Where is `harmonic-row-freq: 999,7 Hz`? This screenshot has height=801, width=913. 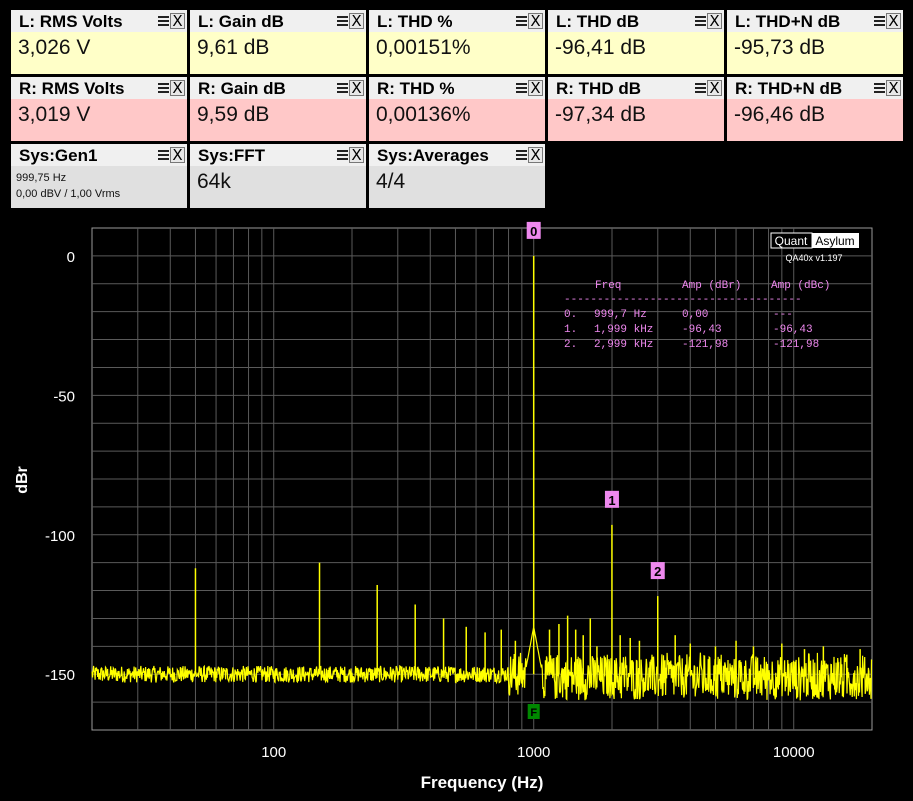 harmonic-row-freq: 999,7 Hz is located at coordinates (620, 315).